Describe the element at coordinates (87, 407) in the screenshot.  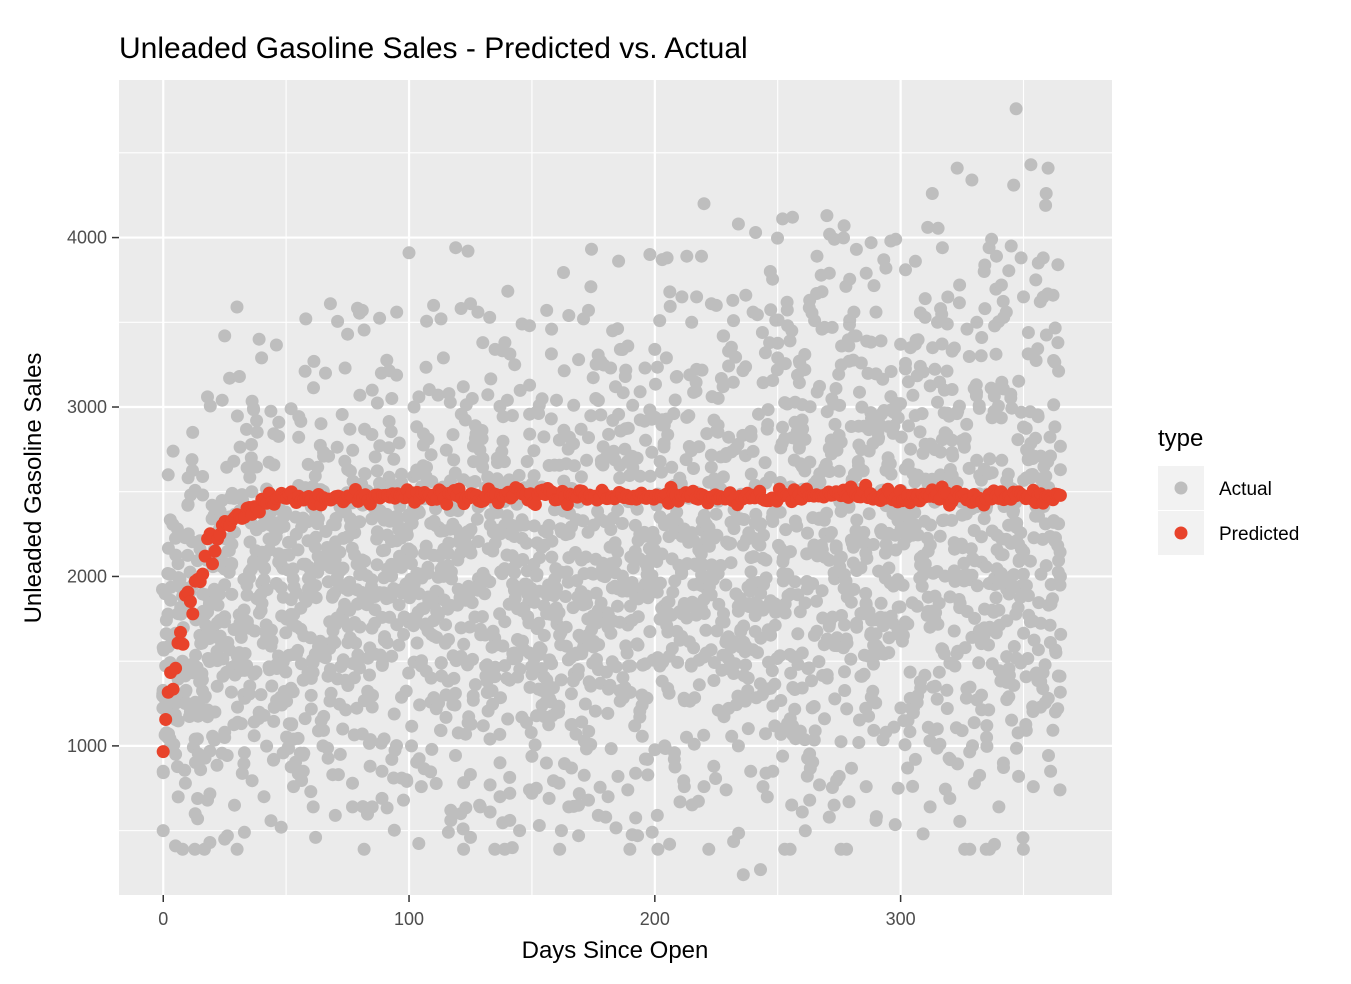
I see `y-tick-label: 3000` at that location.